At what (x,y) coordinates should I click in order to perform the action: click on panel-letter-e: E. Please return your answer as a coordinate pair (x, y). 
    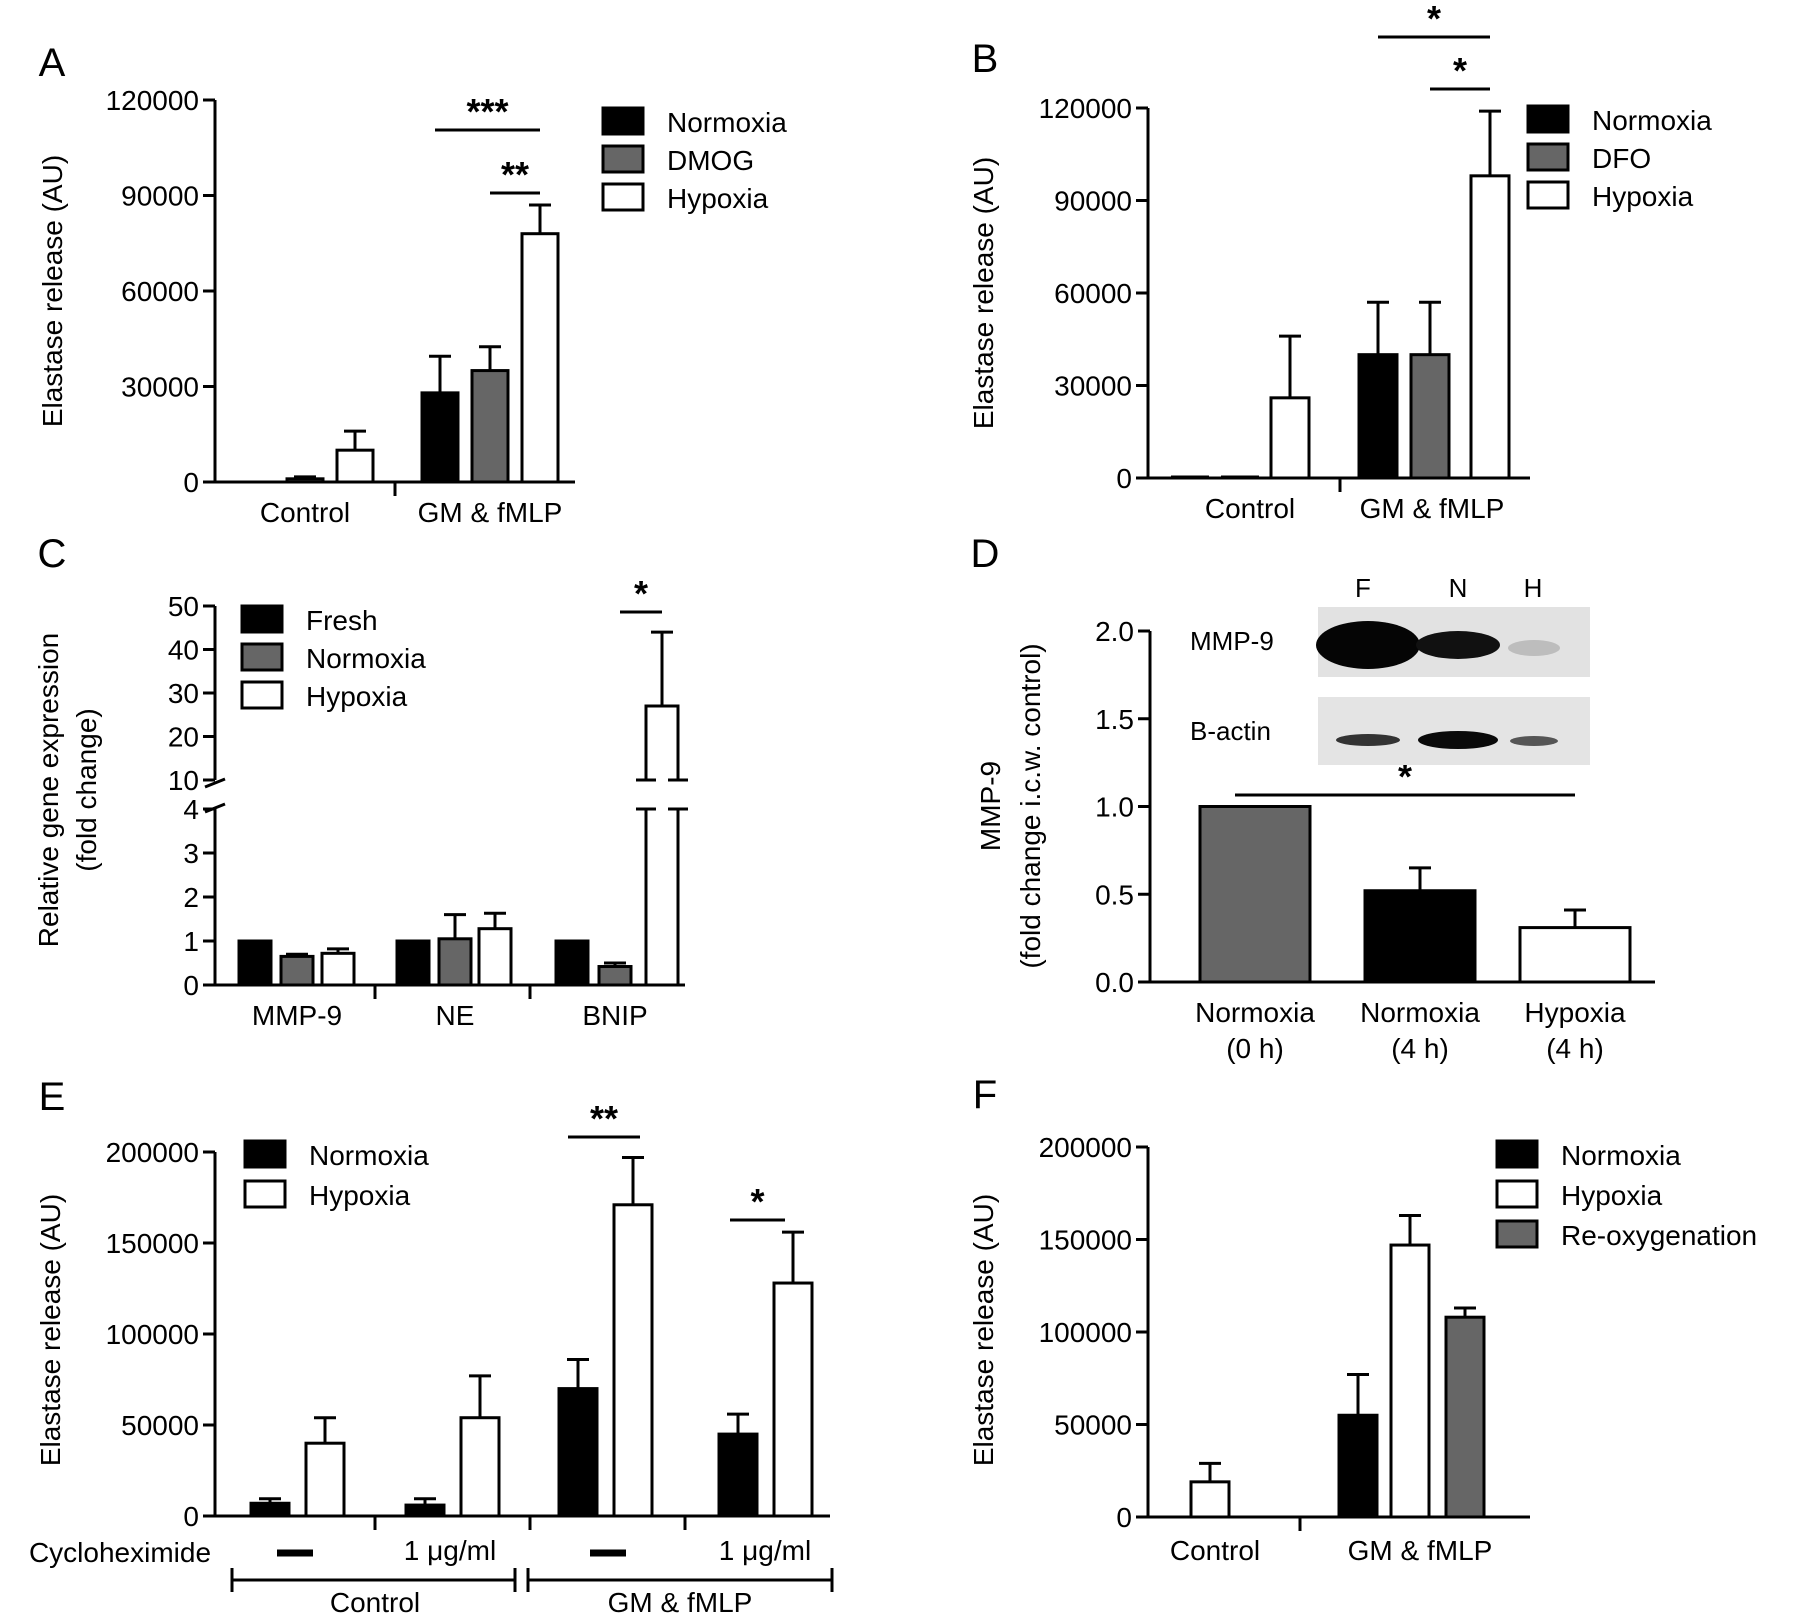
    Looking at the image, I should click on (52, 1097).